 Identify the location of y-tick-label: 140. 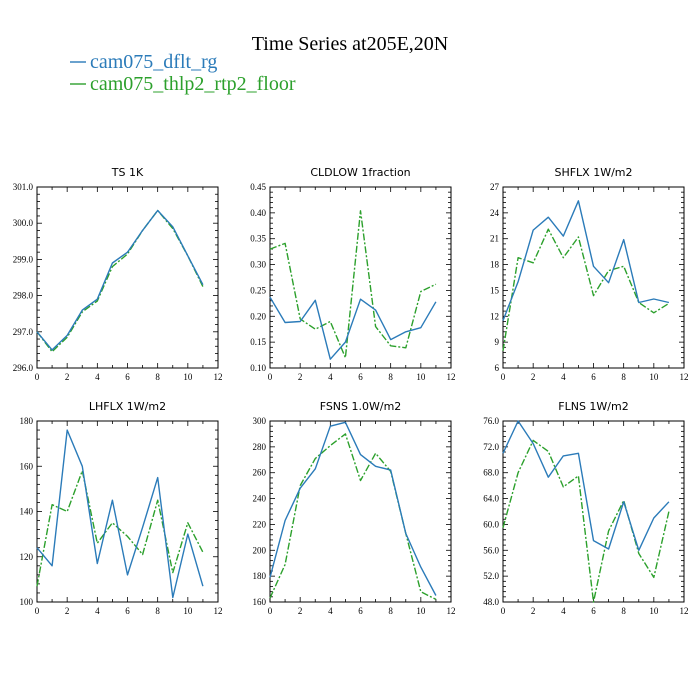
(27, 512).